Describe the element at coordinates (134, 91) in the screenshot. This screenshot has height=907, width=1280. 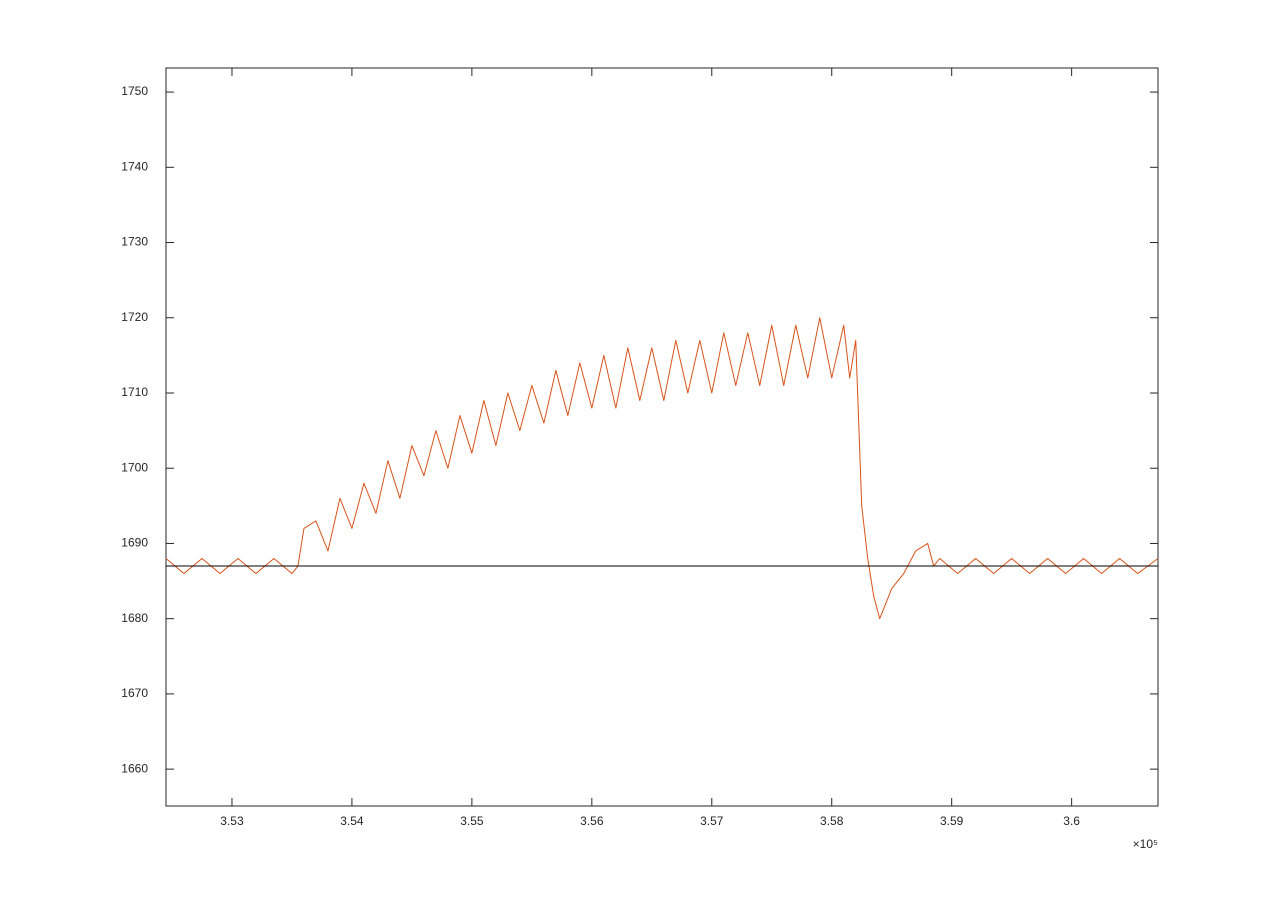
I see `y-tick-label: 1750` at that location.